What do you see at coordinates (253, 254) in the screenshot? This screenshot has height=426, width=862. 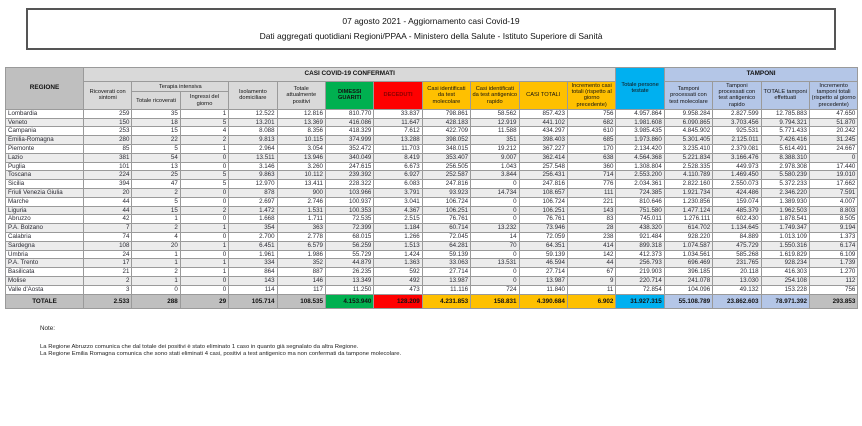 I see `data-cell: 1.961` at bounding box center [253, 254].